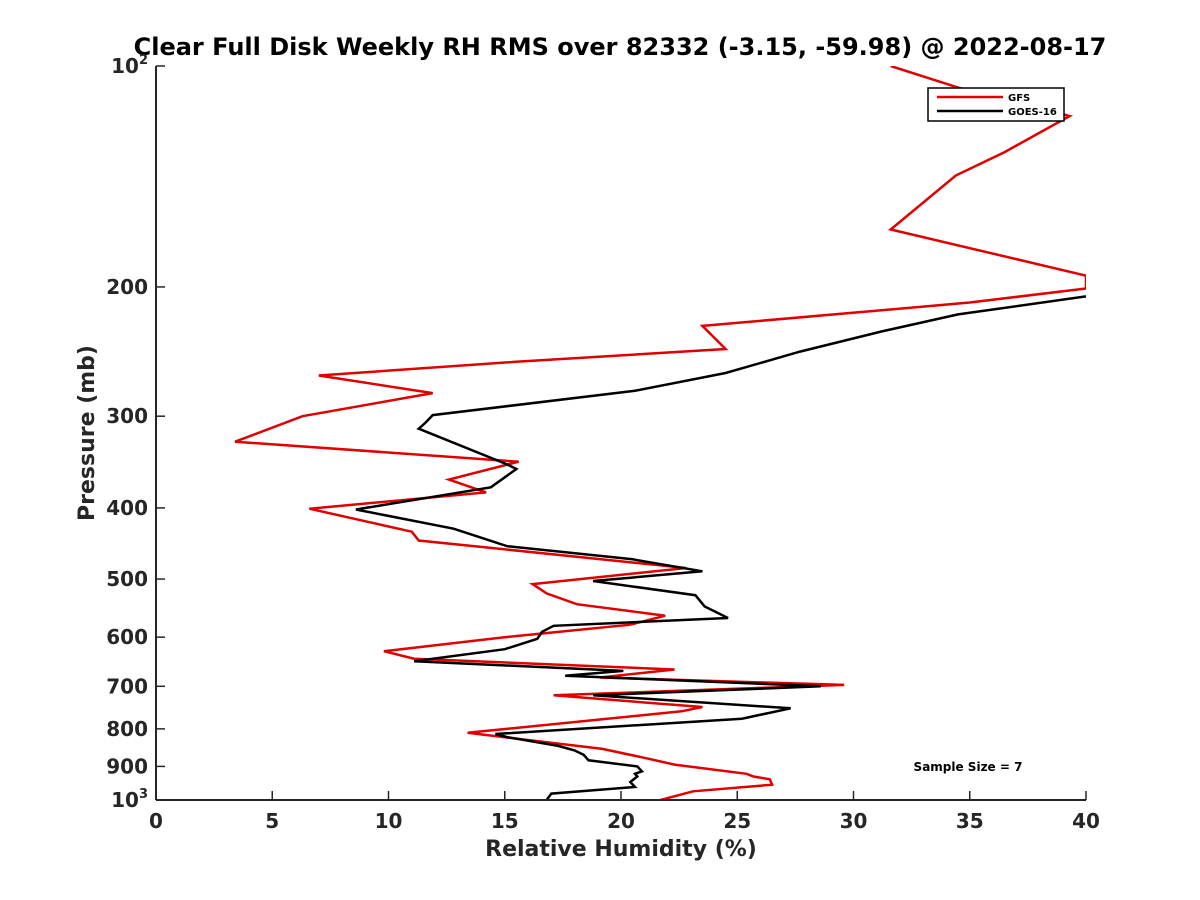 The image size is (1200, 900). What do you see at coordinates (1032, 112) in the screenshot?
I see `legend-label-goes16: GOES-16` at bounding box center [1032, 112].